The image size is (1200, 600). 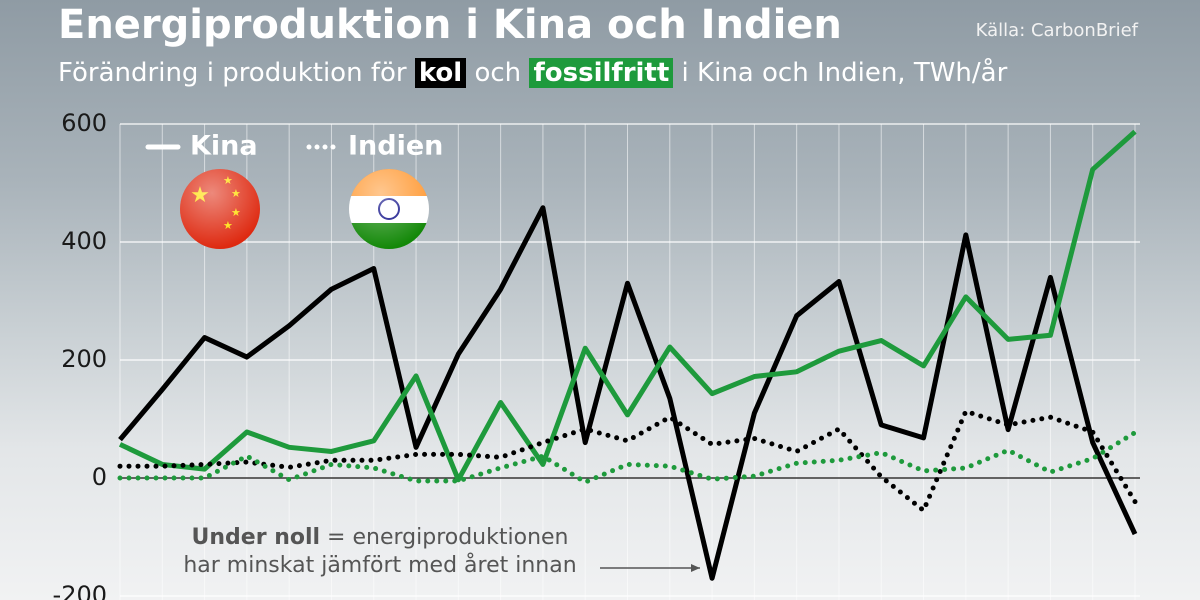 I want to click on y-tick-label: 600, so click(x=84, y=123).